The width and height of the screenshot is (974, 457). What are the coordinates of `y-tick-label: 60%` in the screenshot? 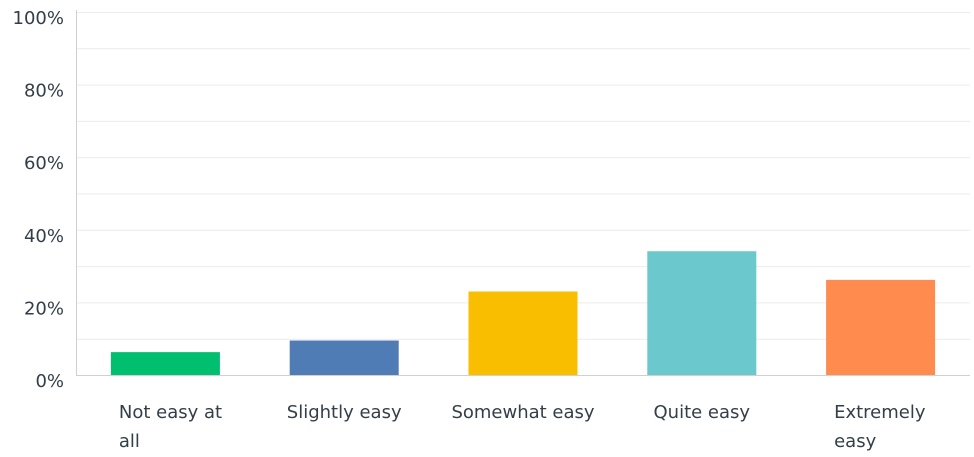 It's located at (44, 163).